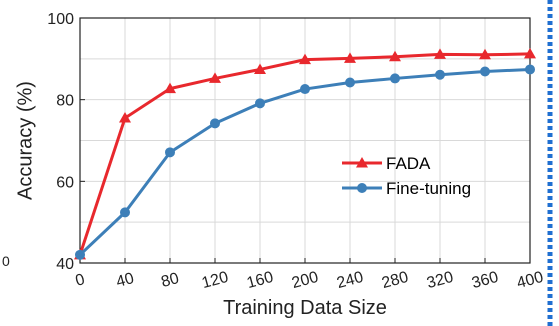 The width and height of the screenshot is (559, 326). What do you see at coordinates (80, 280) in the screenshot?
I see `x-tick-label: 0` at bounding box center [80, 280].